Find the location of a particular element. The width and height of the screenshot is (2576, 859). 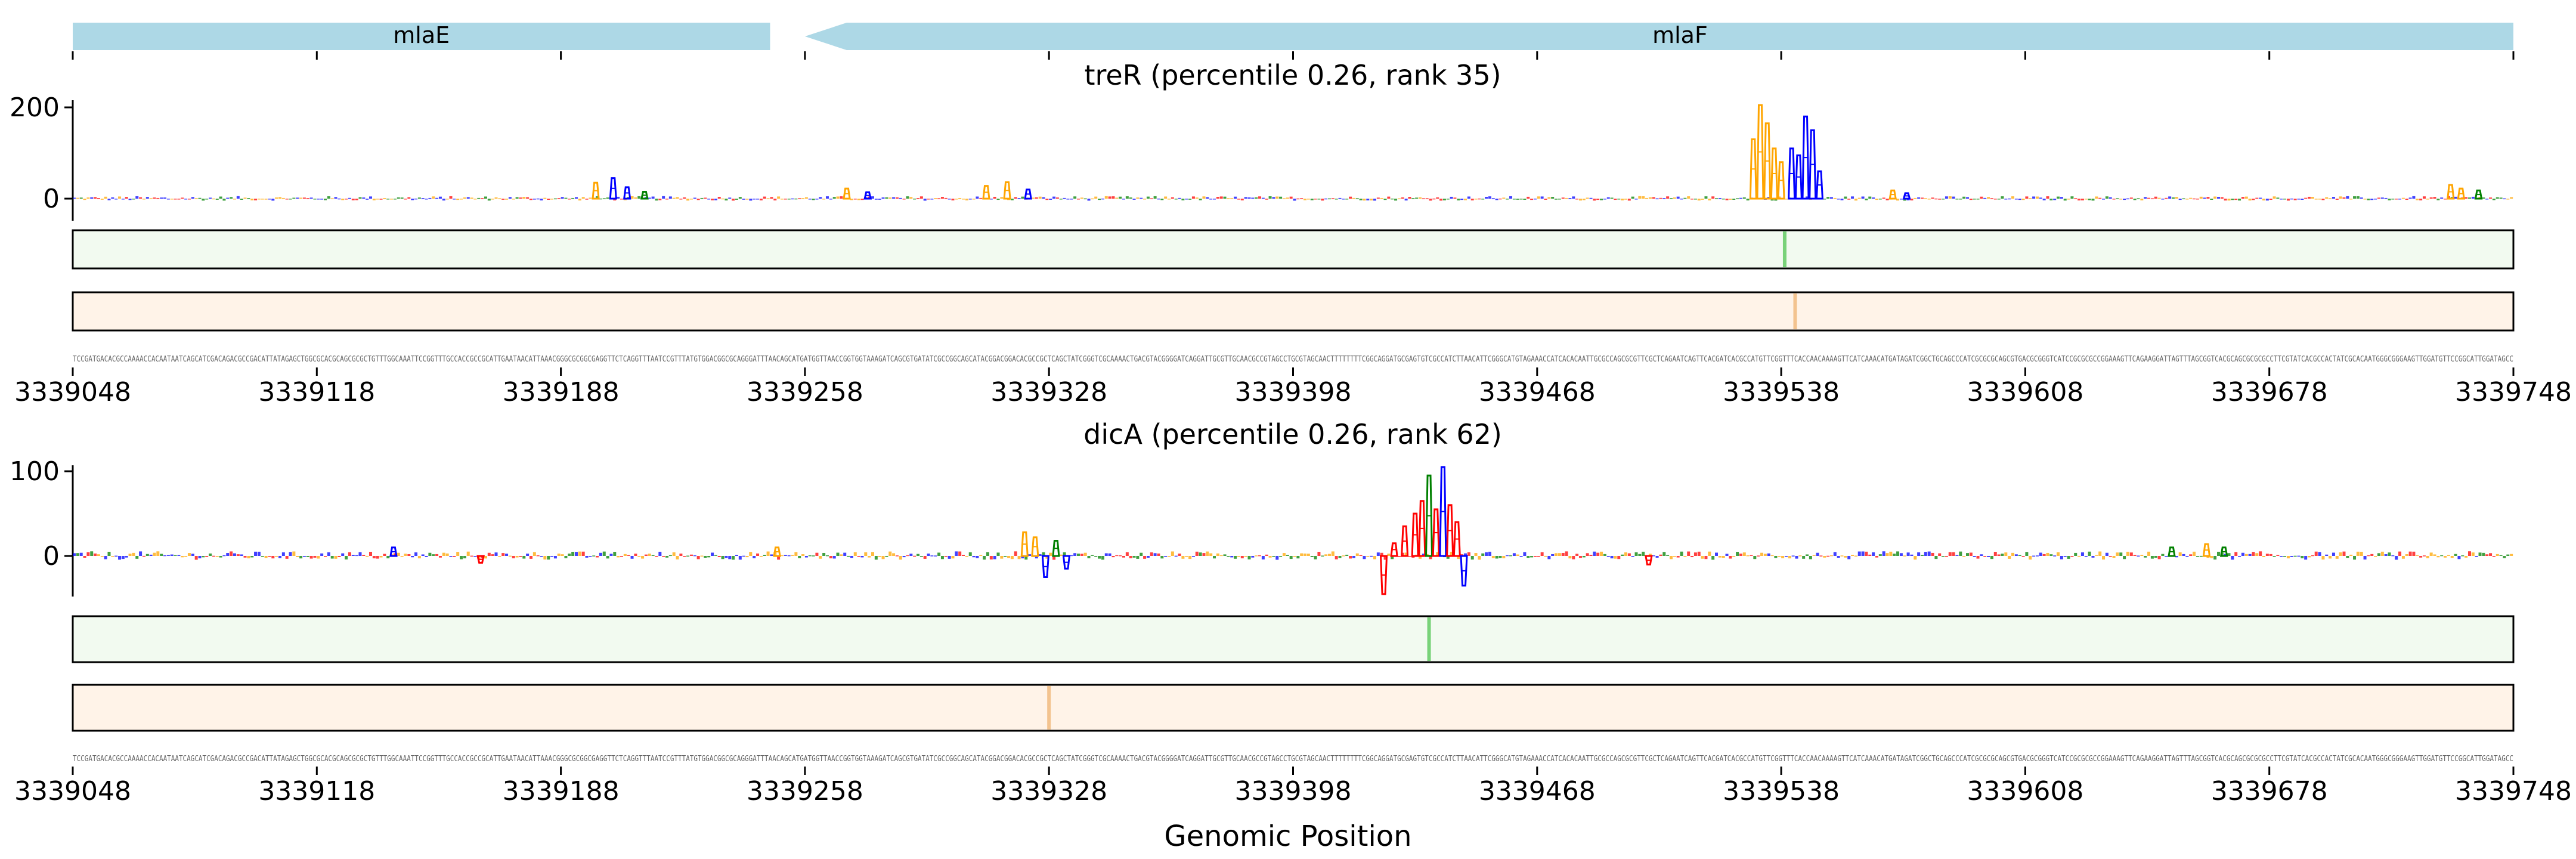

orange-track is located at coordinates (1293, 708).